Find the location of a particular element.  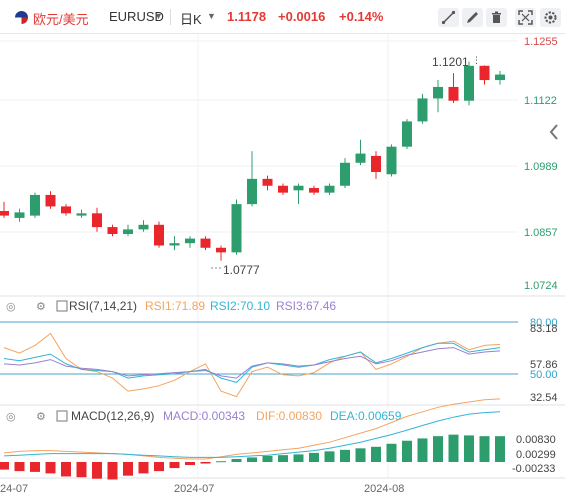

expand-icon is located at coordinates (525, 17).